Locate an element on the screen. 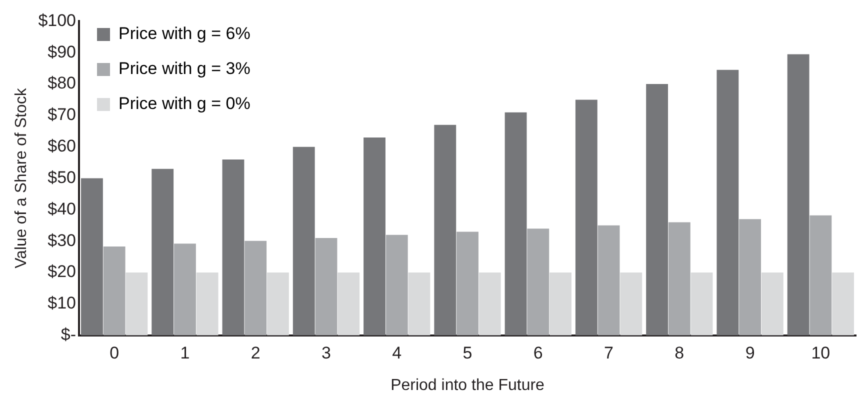  x-tick-label: 0 is located at coordinates (115, 352).